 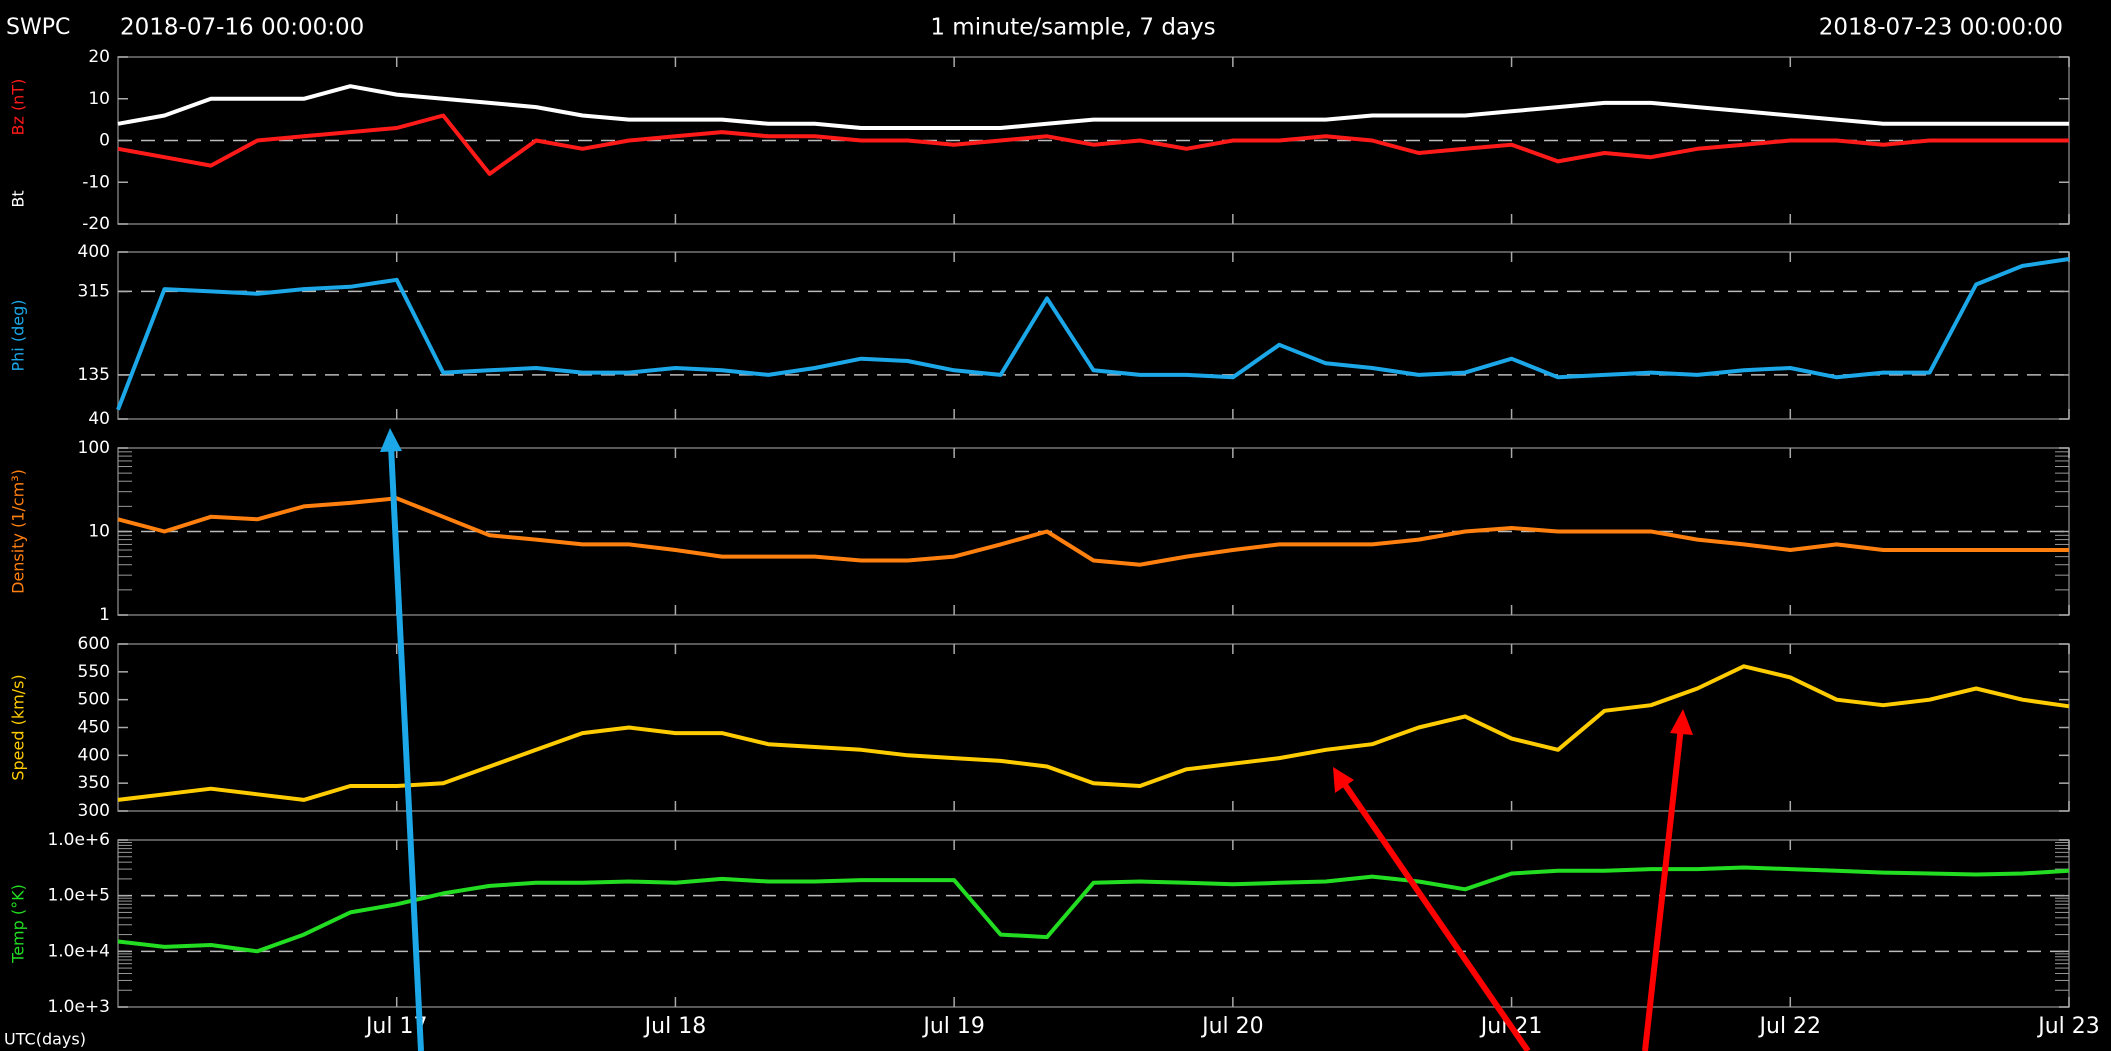 What do you see at coordinates (1790, 1026) in the screenshot?
I see `x-tick-label: Jul 22` at bounding box center [1790, 1026].